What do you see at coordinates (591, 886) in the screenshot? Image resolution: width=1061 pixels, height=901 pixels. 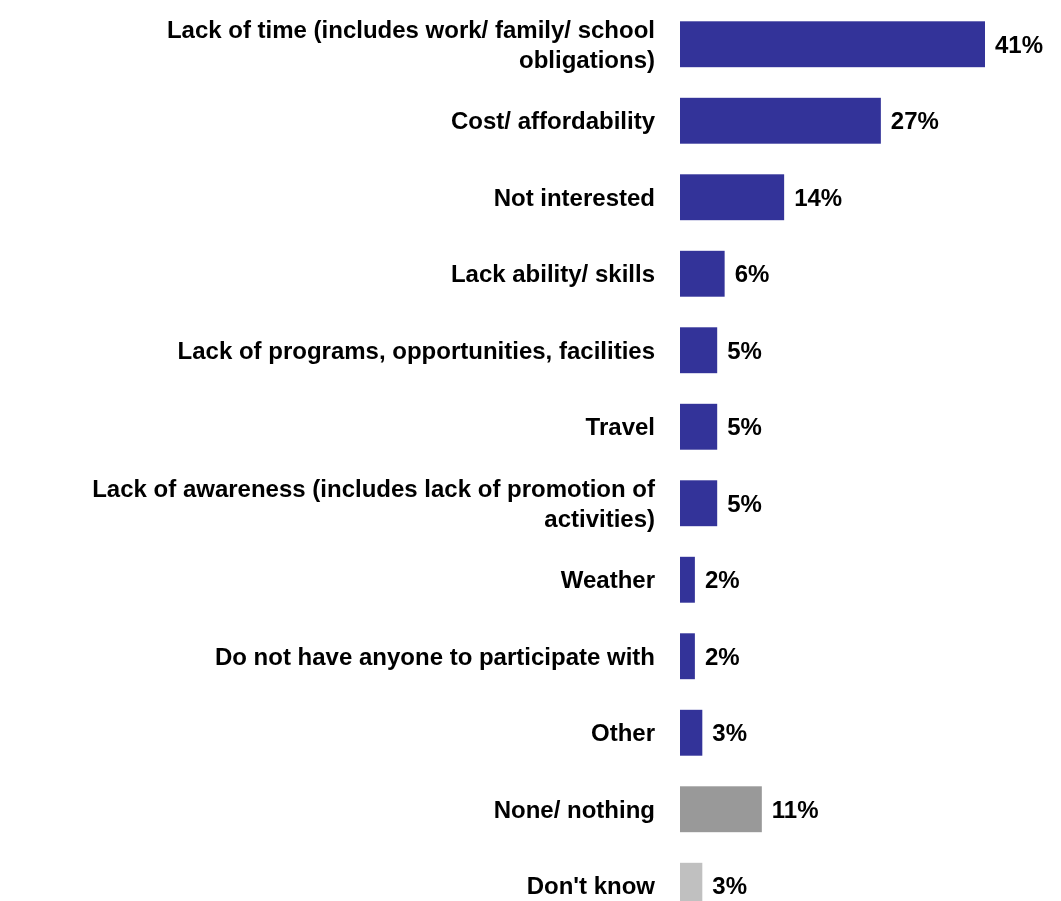 I see `y-tick-label: Don't know` at bounding box center [591, 886].